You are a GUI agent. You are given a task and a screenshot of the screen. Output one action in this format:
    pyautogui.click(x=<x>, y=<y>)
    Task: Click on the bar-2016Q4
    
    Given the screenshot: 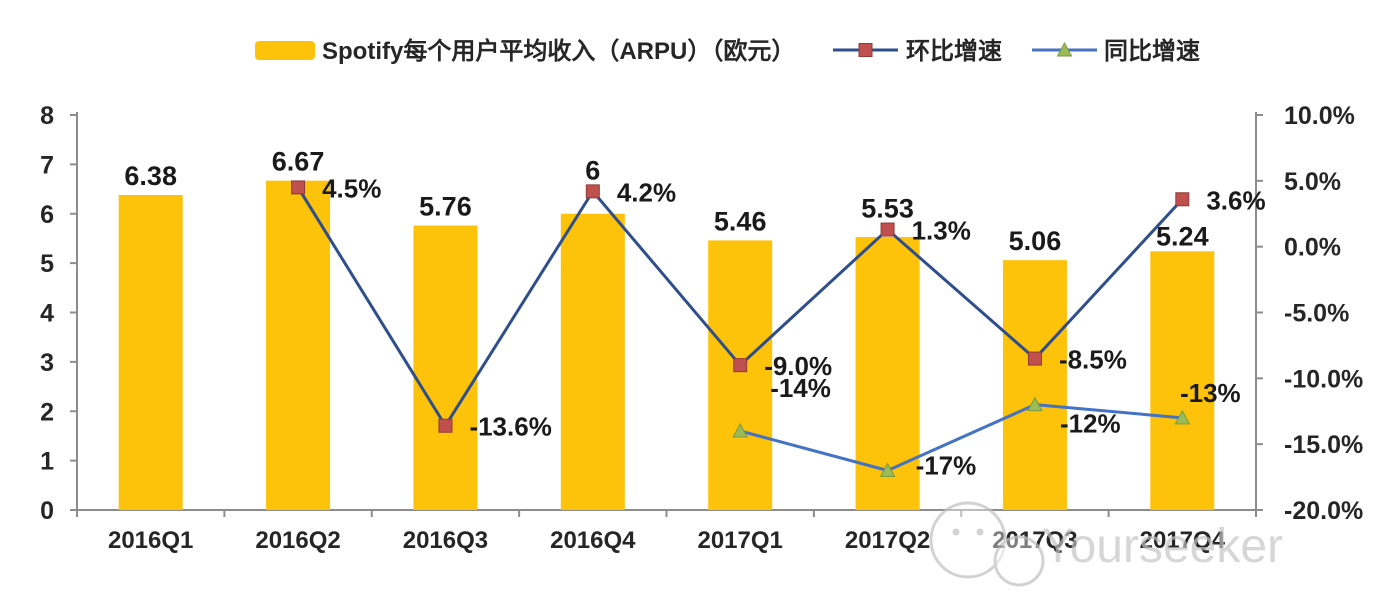 What is the action you would take?
    pyautogui.click(x=592, y=361)
    